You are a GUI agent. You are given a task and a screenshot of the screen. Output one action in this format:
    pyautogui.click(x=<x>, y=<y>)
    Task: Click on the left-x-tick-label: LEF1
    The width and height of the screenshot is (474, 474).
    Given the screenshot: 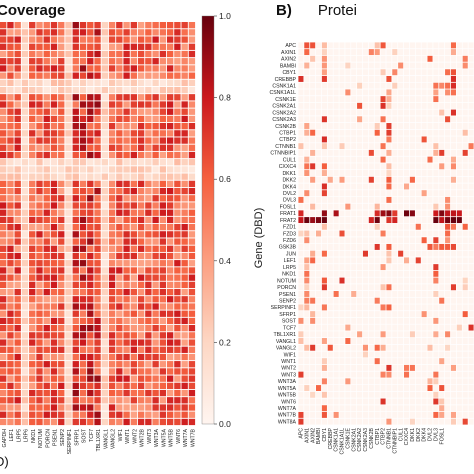 What is the action you would take?
    pyautogui.click(x=12, y=435)
    